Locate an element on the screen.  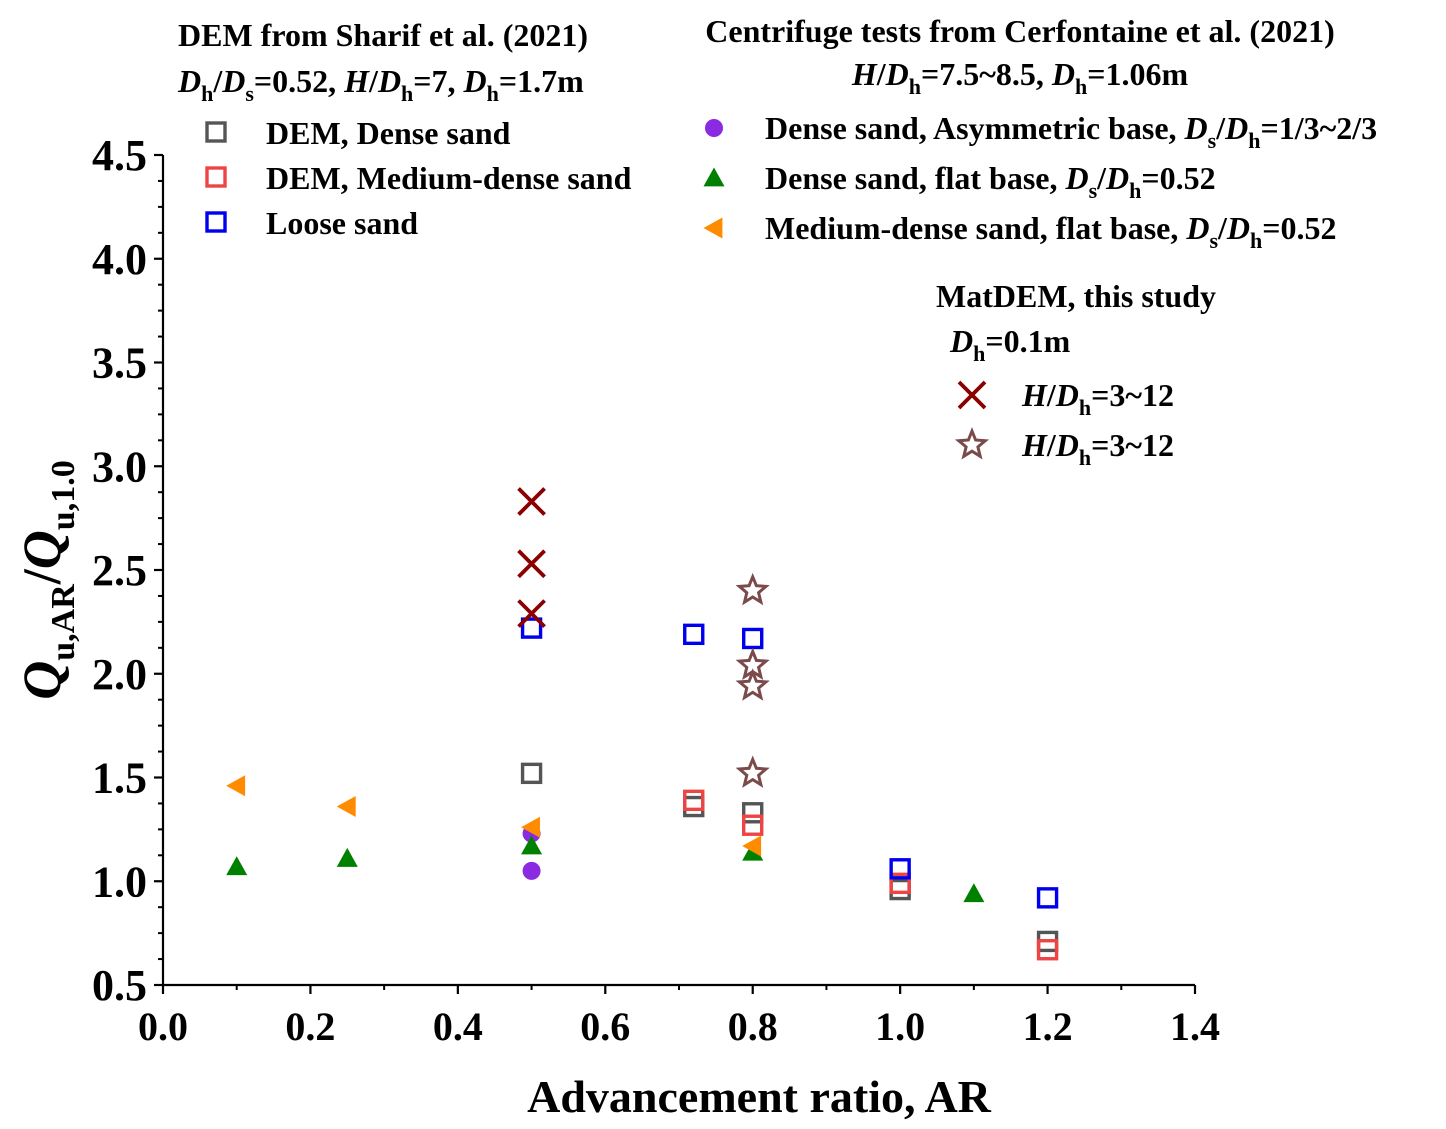
legend-params-matdem: Dh​=0.1m is located at coordinates (1010, 344).